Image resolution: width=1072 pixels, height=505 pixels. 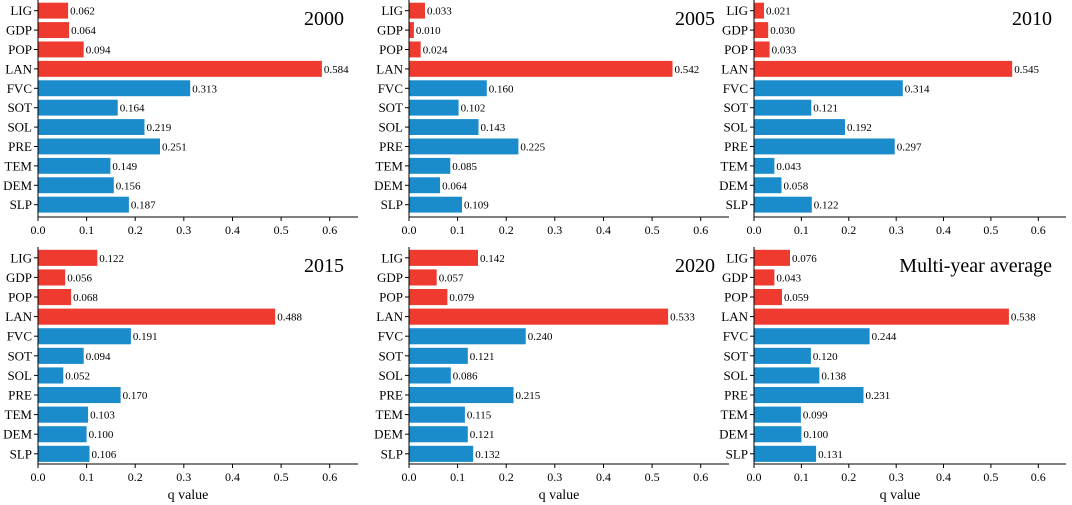 What do you see at coordinates (85, 298) in the screenshot?
I see `value-label: 0.068` at bounding box center [85, 298].